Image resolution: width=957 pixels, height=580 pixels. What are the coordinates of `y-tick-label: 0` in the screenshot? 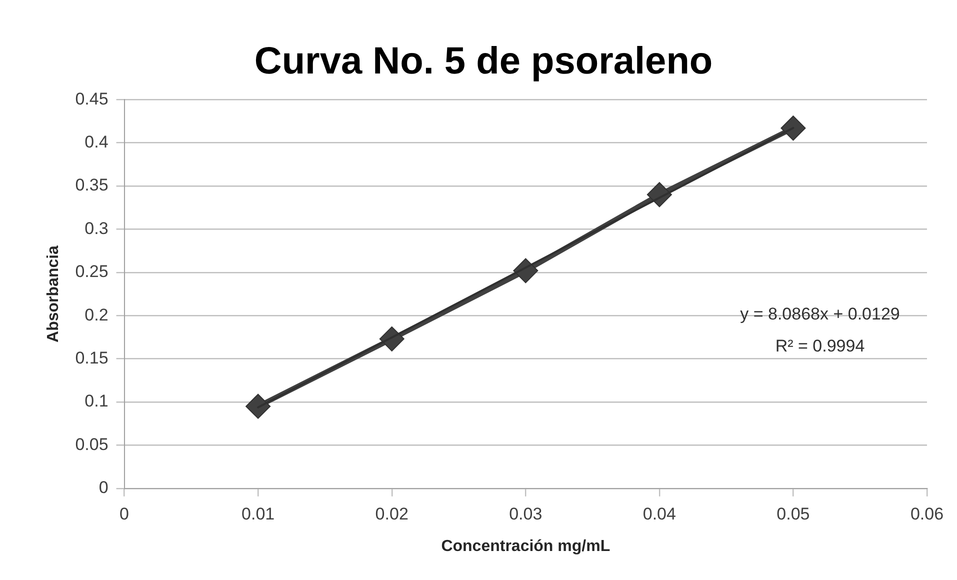 It's located at (103, 488).